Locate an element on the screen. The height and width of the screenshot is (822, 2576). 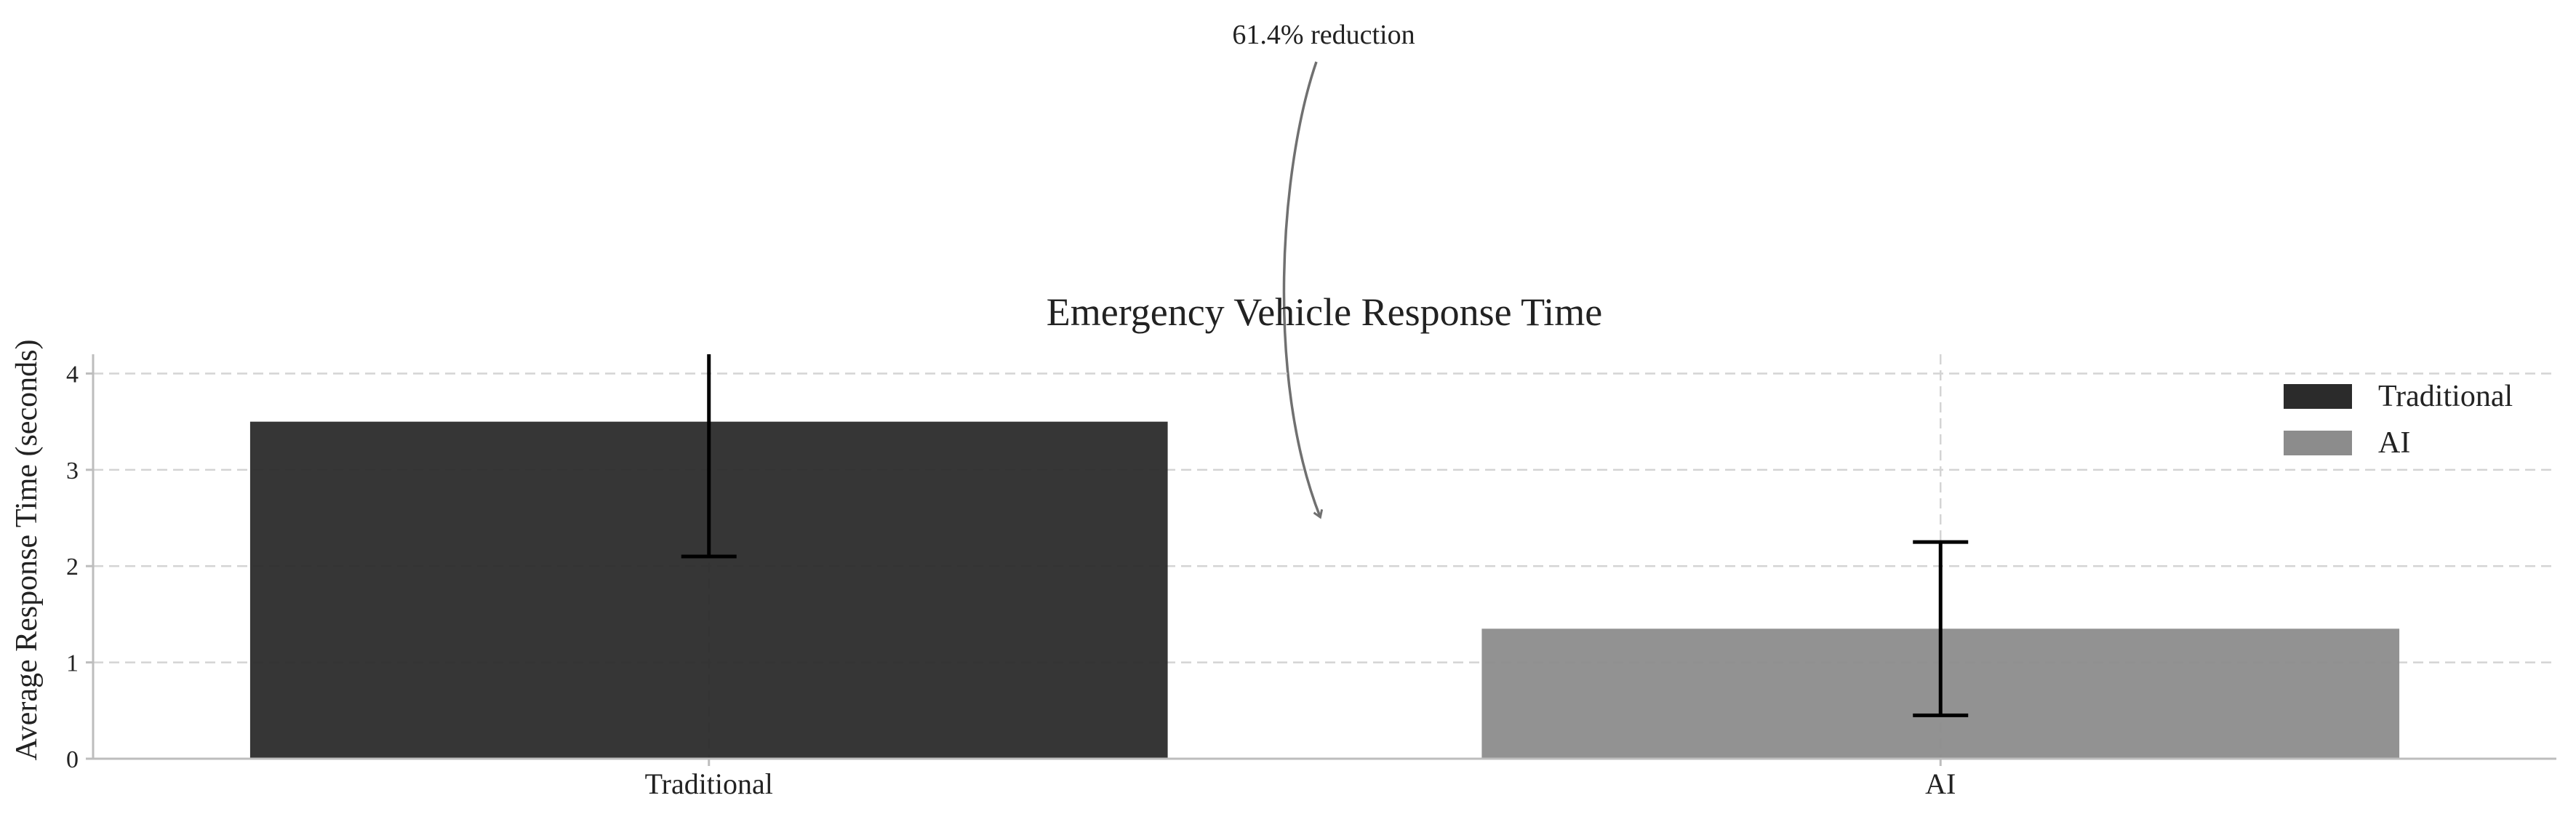
y-tick-label: 2 is located at coordinates (72, 567).